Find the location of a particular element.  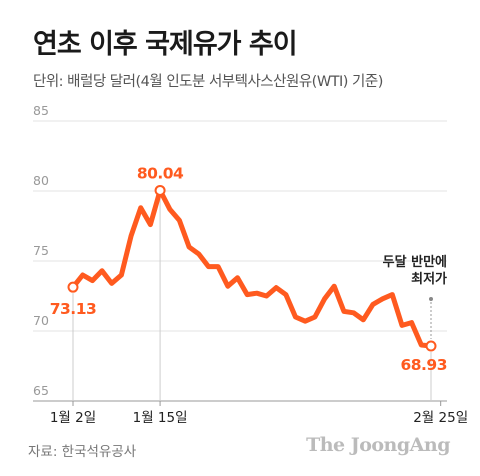

chart-title: 연초 이후 국제유가 추이 is located at coordinates (165, 44).